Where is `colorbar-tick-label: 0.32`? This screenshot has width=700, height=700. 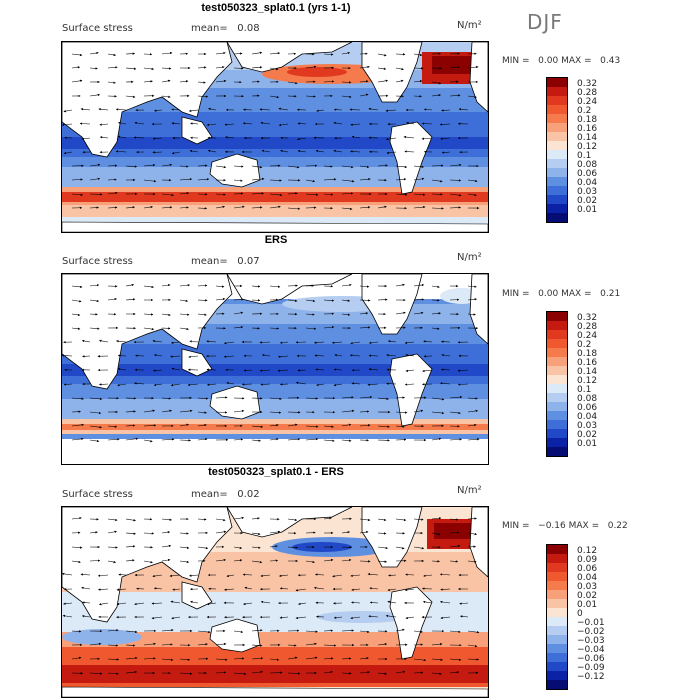
colorbar-tick-label: 0.32 is located at coordinates (587, 318).